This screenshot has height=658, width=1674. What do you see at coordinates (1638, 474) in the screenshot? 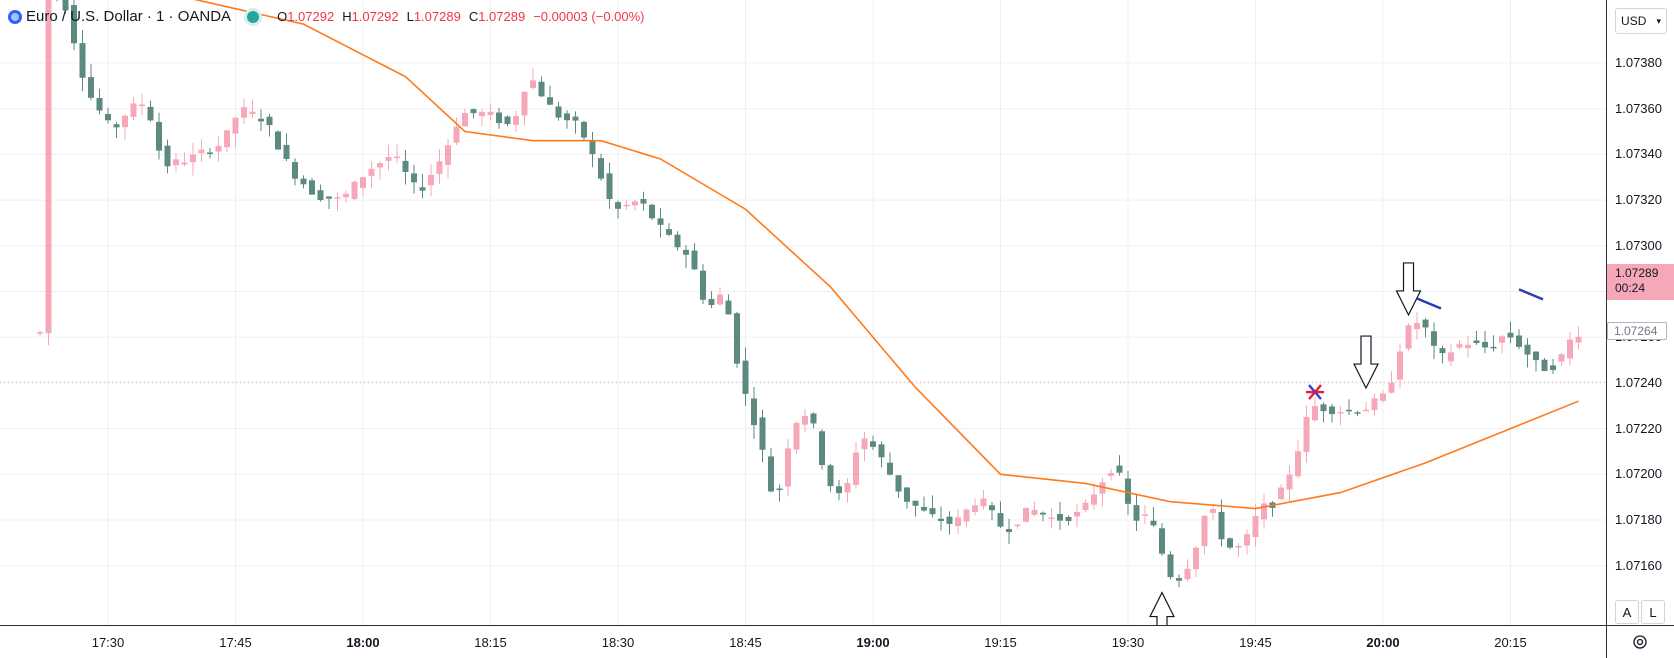
I see `price-tick-label: 1.07200` at bounding box center [1638, 474].